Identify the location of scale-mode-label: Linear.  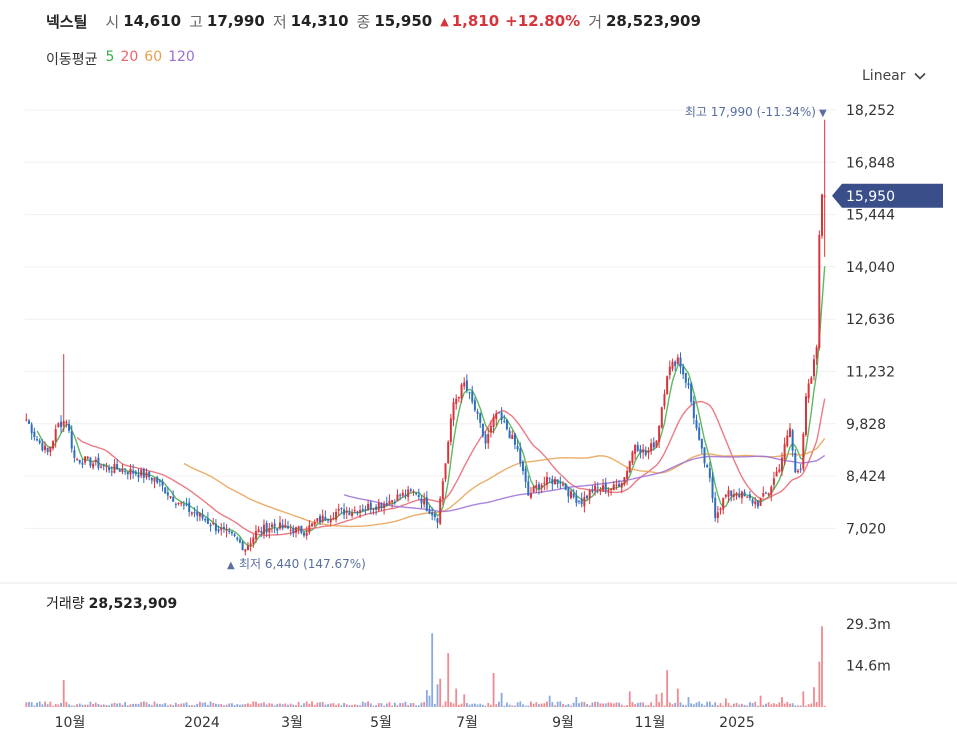
(884, 76).